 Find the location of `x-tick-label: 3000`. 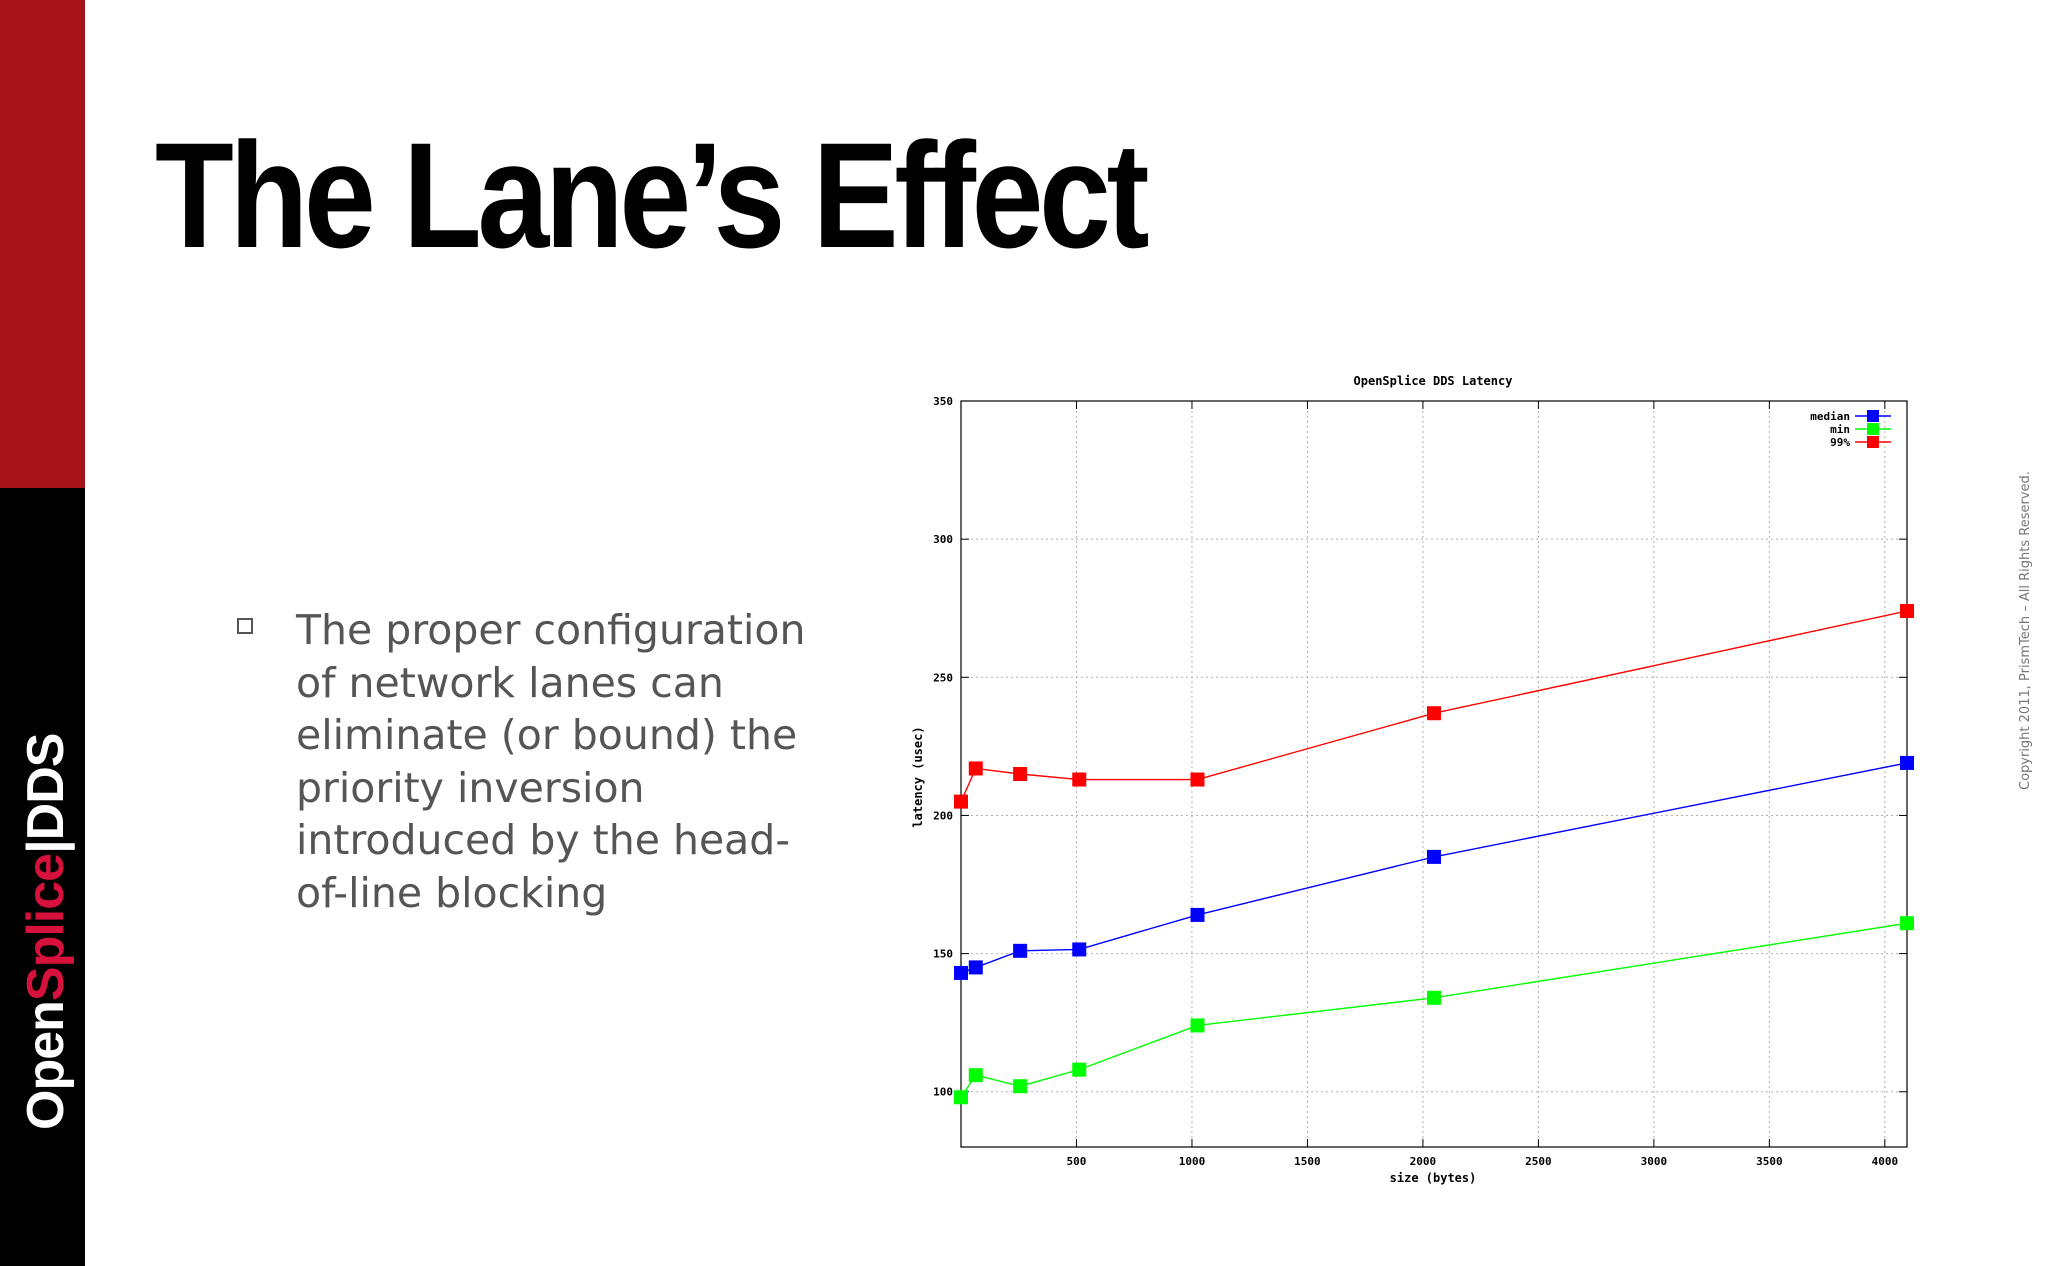

x-tick-label: 3000 is located at coordinates (1654, 1161).